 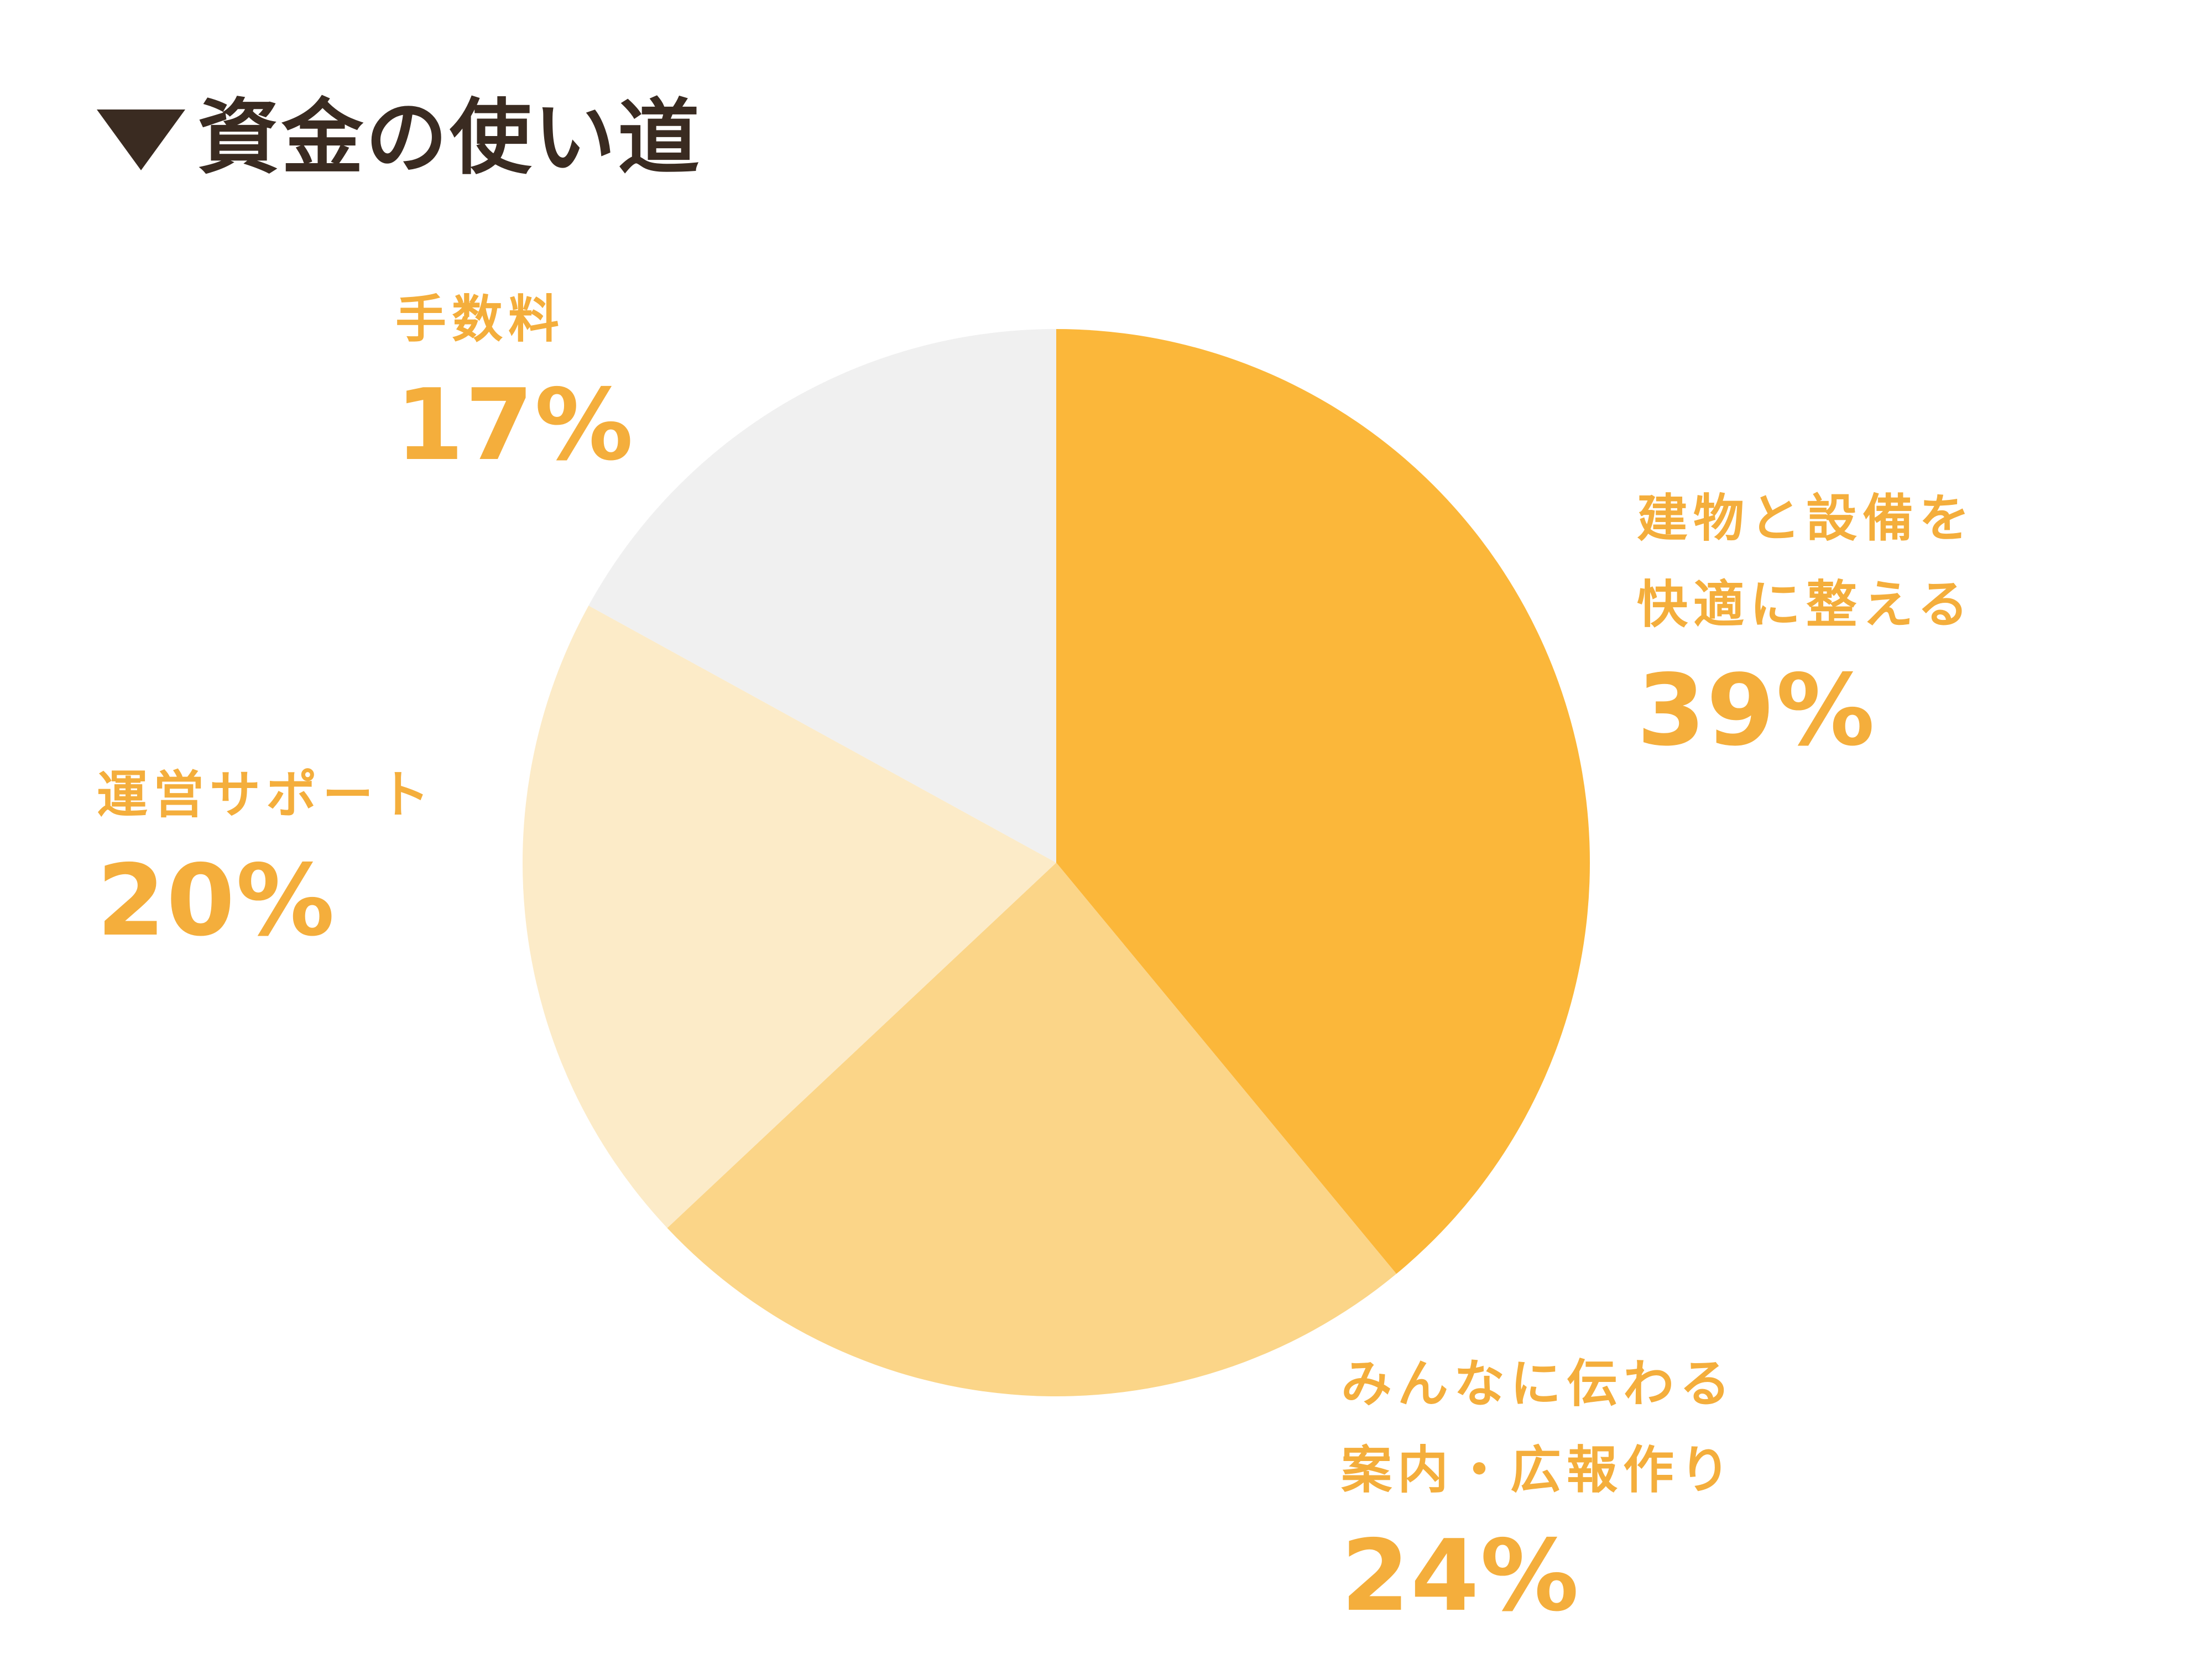 I want to click on slice-value-buildings: 39%, so click(x=1756, y=711).